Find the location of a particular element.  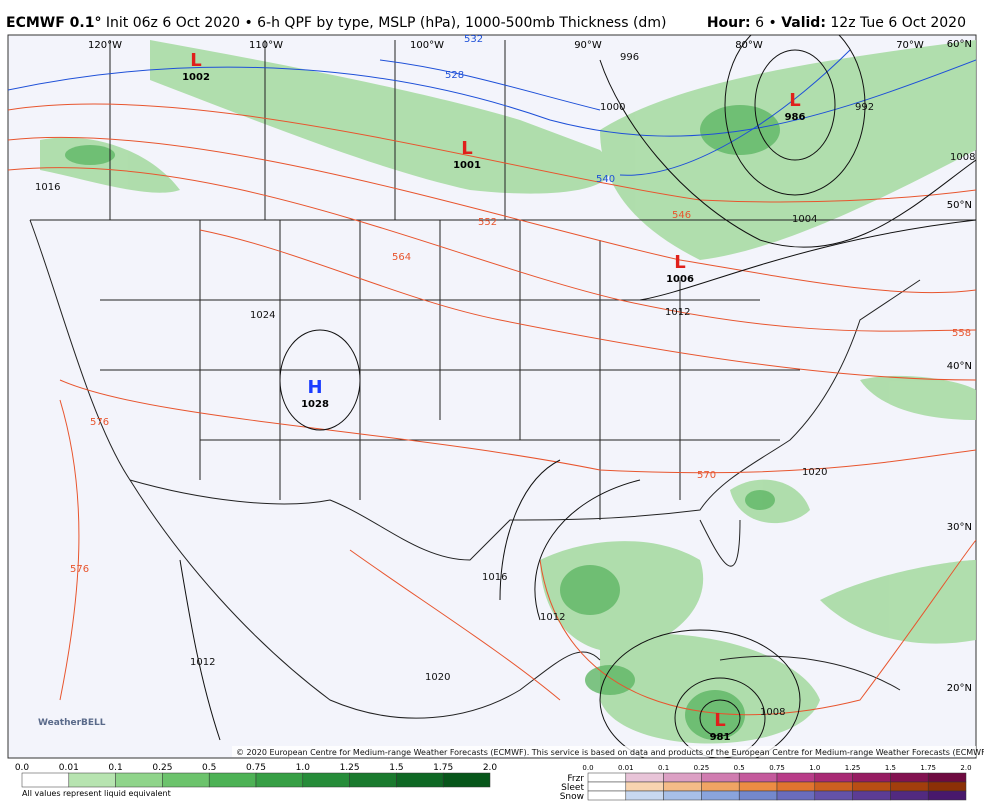

longitude-label: 120°W is located at coordinates (105, 45).